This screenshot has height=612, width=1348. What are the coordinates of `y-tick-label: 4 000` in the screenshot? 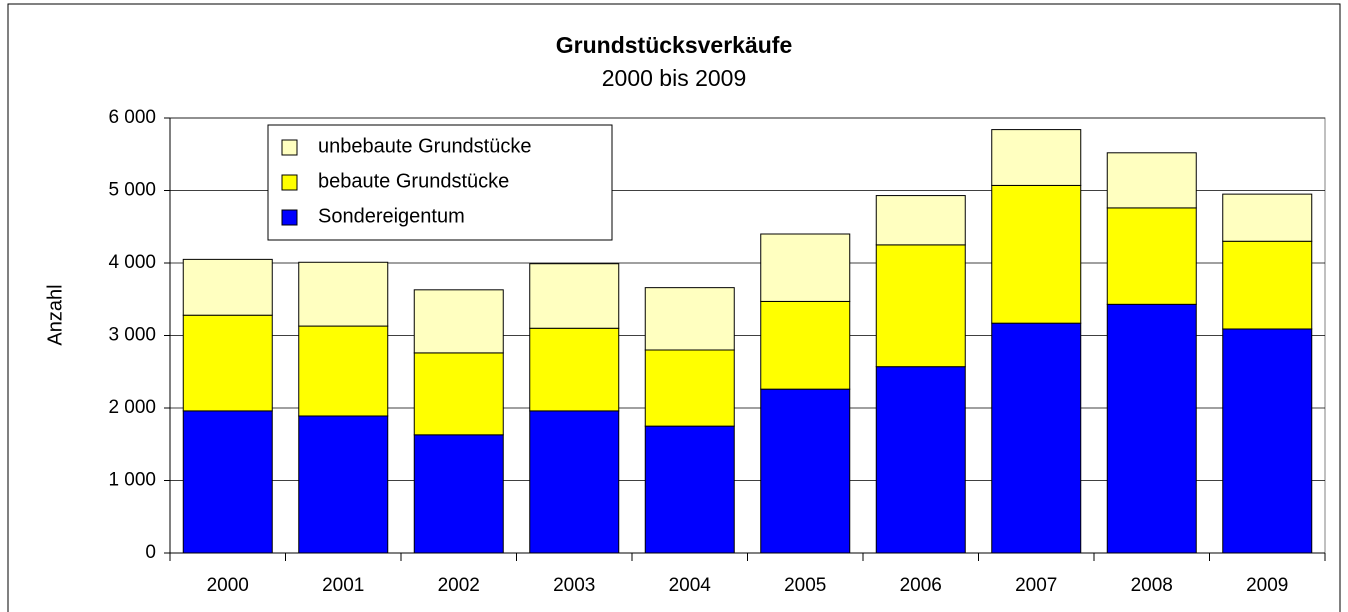 It's located at (132, 262).